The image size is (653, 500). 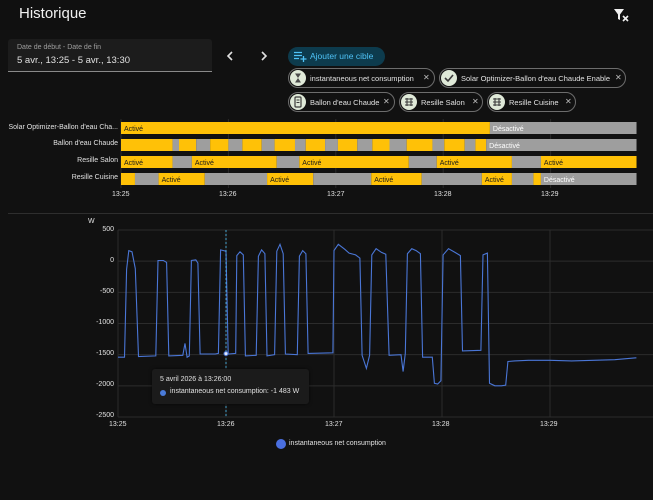 I want to click on hover-point, so click(x=226, y=354).